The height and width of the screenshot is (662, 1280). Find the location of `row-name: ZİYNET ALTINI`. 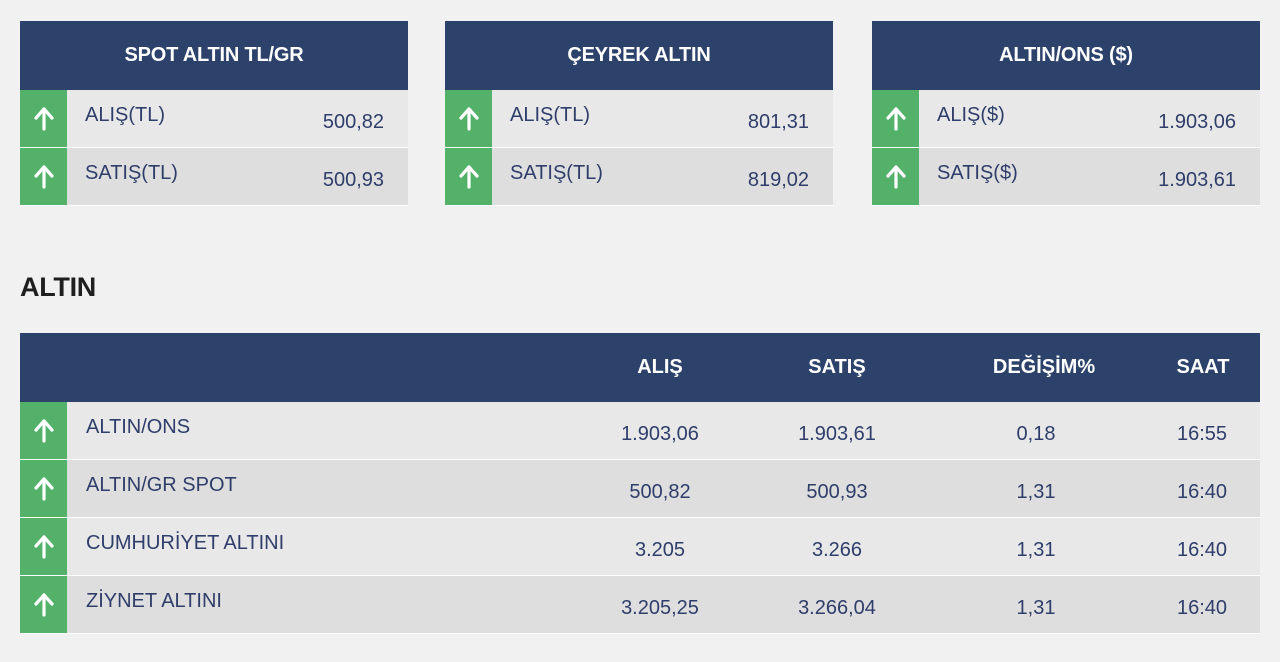

row-name: ZİYNET ALTINI is located at coordinates (154, 601).